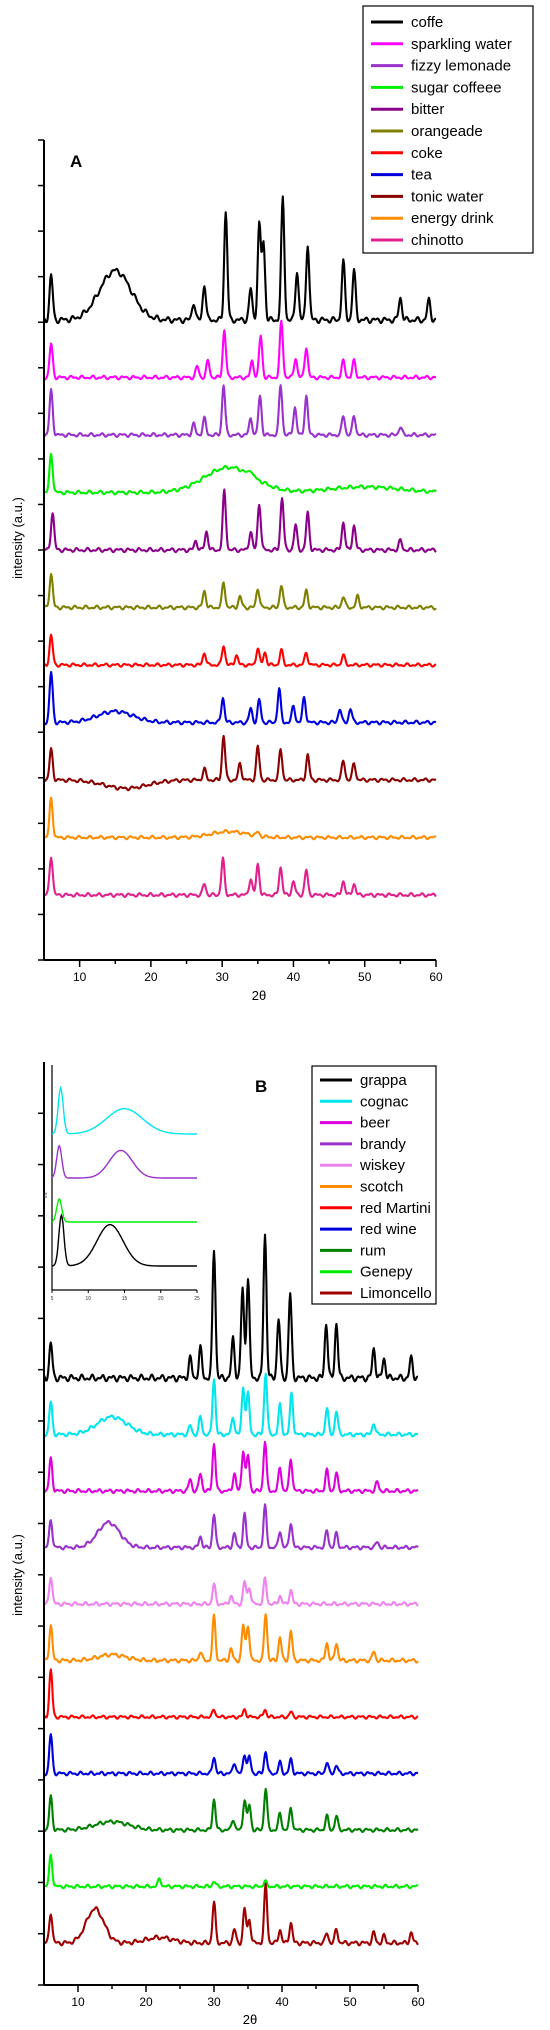 This screenshot has height=2030, width=550. Describe the element at coordinates (395, 1208) in the screenshot. I see `legend-label: red Martini` at that location.